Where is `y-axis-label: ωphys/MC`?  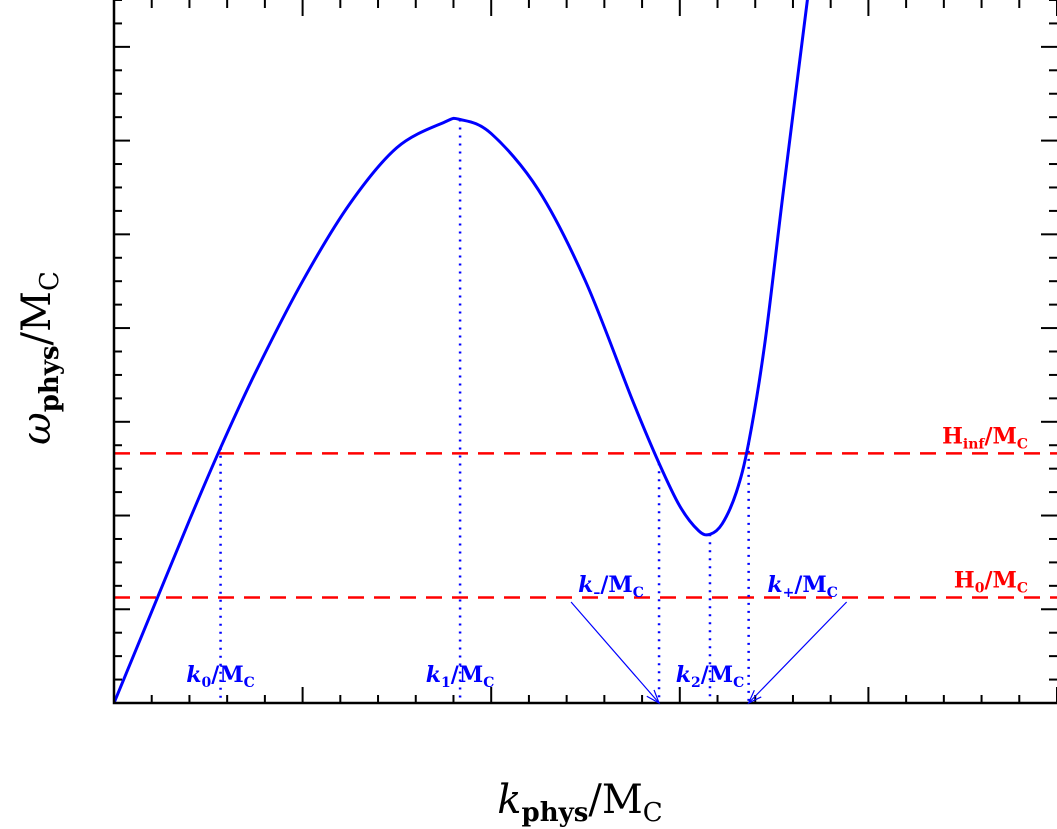 y-axis-label: ωphys/MC is located at coordinates (39, 358).